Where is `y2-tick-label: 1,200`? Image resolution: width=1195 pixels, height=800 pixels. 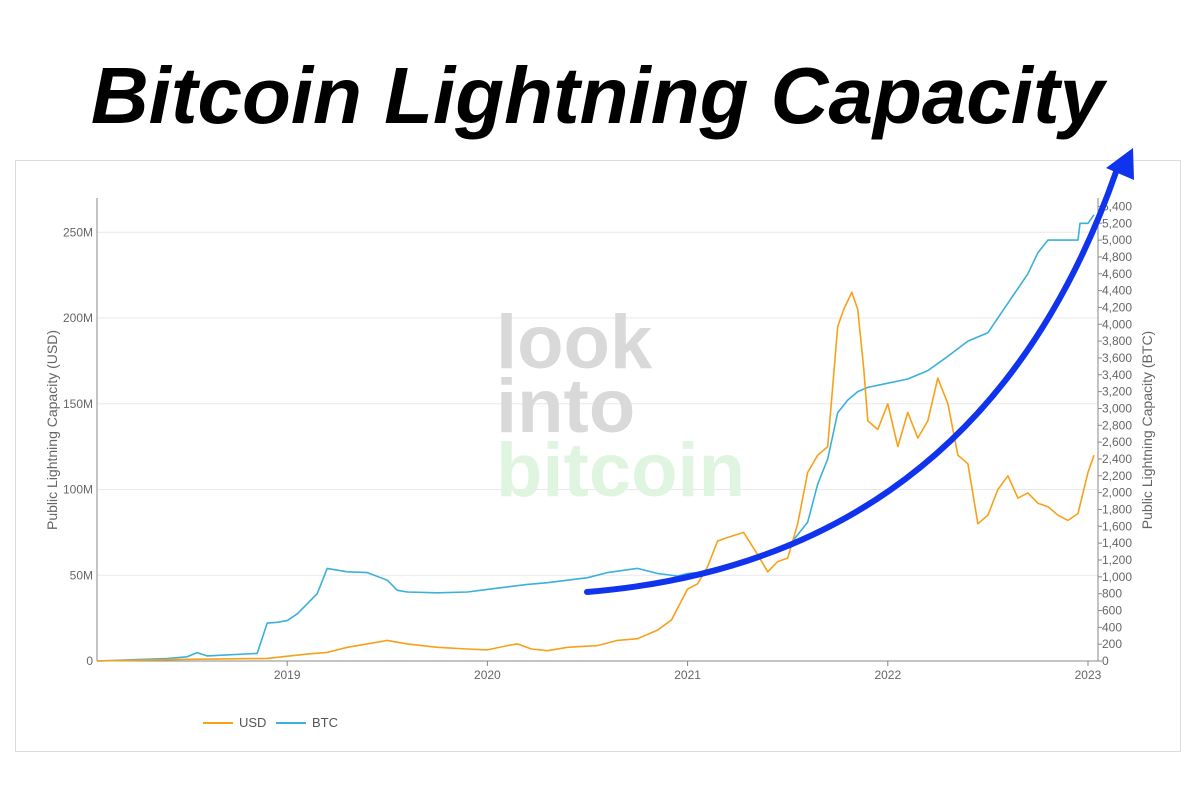 y2-tick-label: 1,200 is located at coordinates (1117, 560).